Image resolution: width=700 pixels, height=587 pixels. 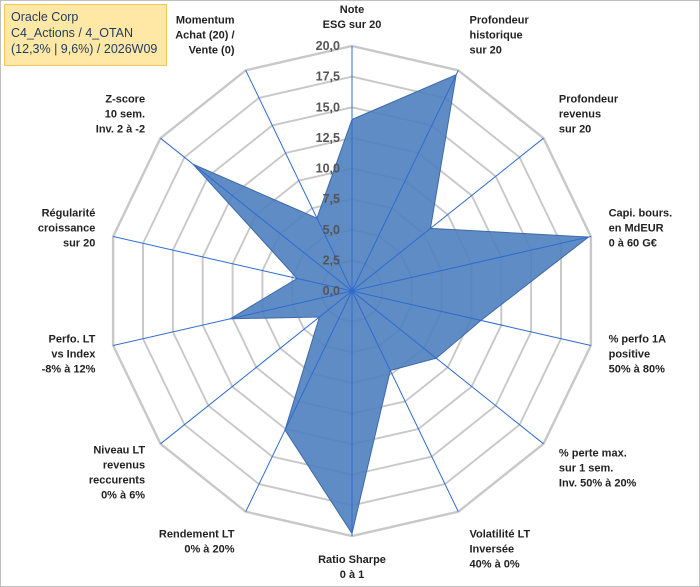 What do you see at coordinates (496, 36) in the screenshot?
I see `axis-label-line: historique` at bounding box center [496, 36].